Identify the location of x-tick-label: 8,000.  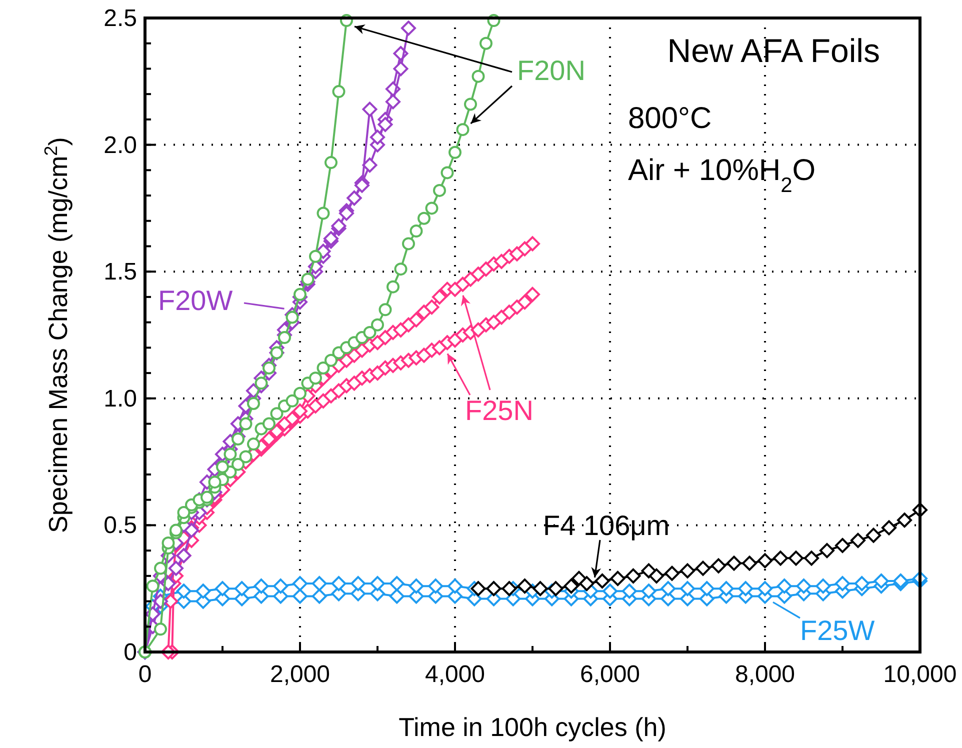
(765, 674).